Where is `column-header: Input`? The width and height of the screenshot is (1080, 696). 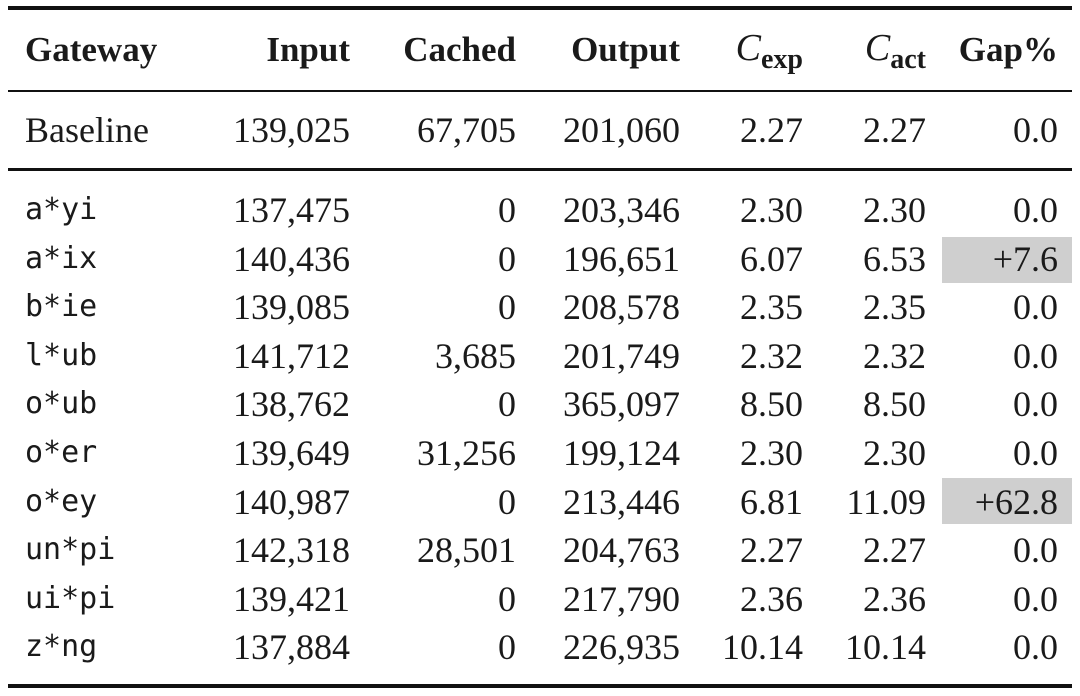 column-header: Input is located at coordinates (308, 49).